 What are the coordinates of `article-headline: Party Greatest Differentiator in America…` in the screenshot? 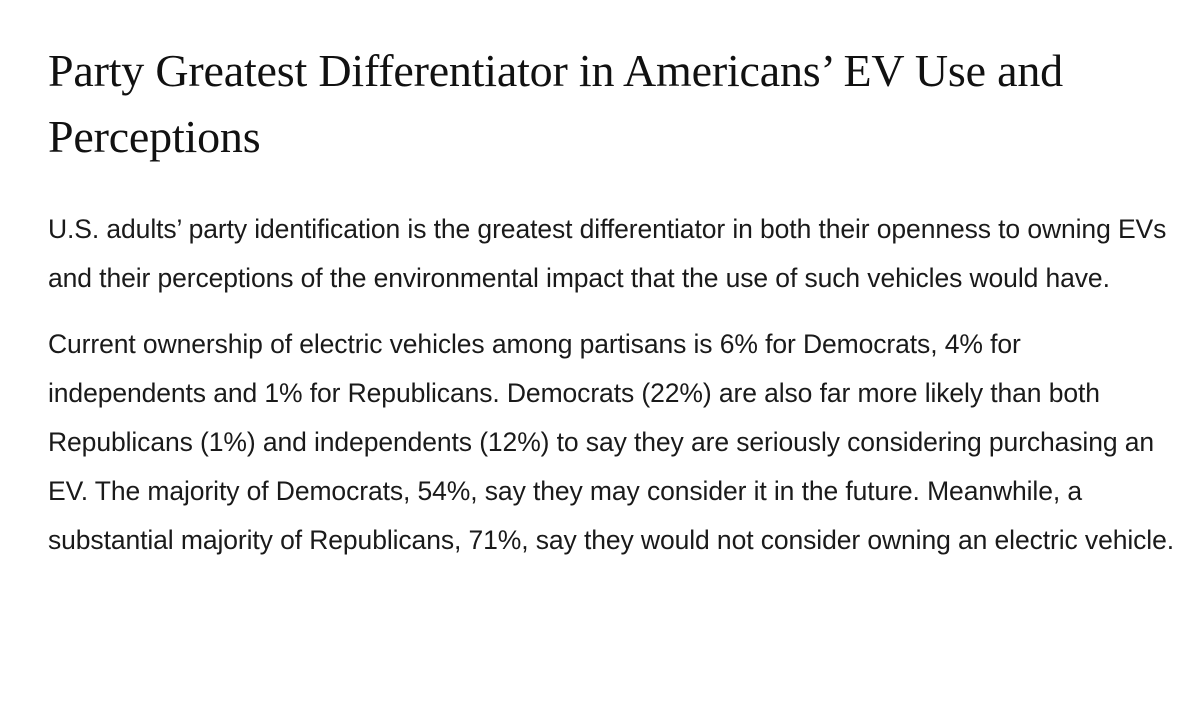 It's located at (555, 103).